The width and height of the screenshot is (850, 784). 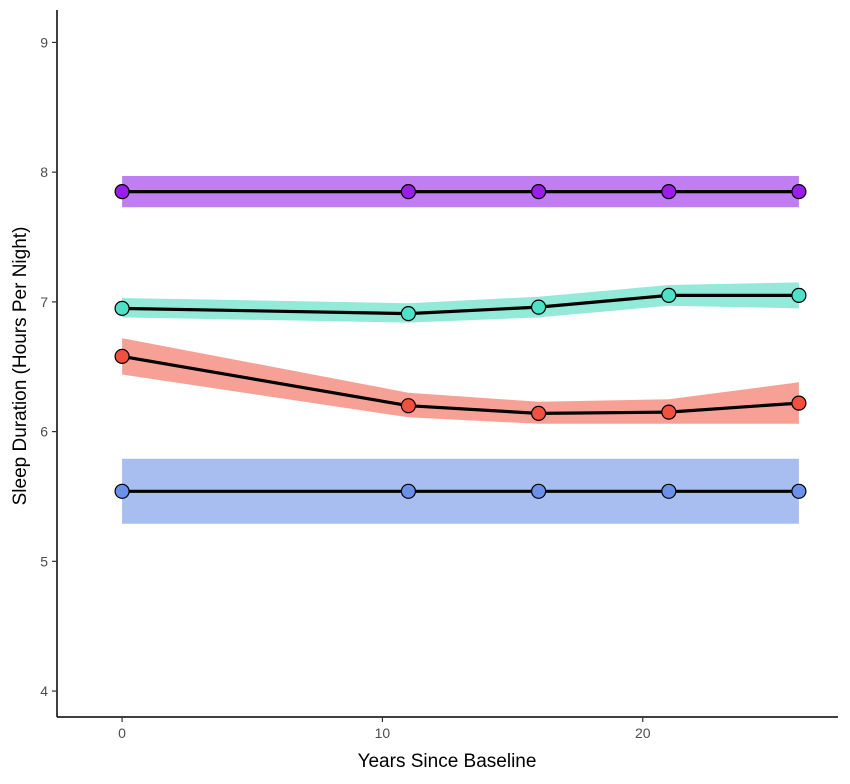 I want to click on x-tick-label-0: 0, so click(x=122, y=733).